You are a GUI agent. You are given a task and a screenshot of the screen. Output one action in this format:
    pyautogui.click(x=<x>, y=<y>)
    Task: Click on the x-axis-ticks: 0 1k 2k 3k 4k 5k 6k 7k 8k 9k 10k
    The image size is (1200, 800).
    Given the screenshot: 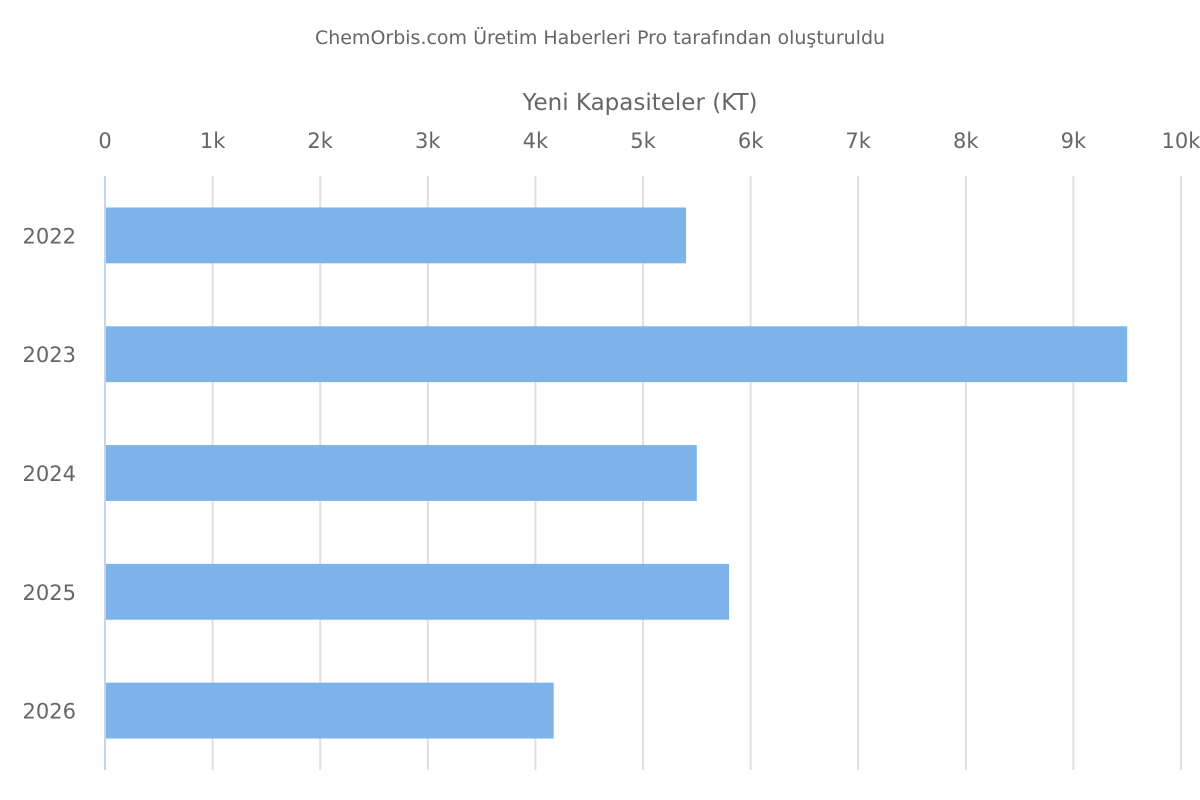 What is the action you would take?
    pyautogui.click(x=649, y=141)
    